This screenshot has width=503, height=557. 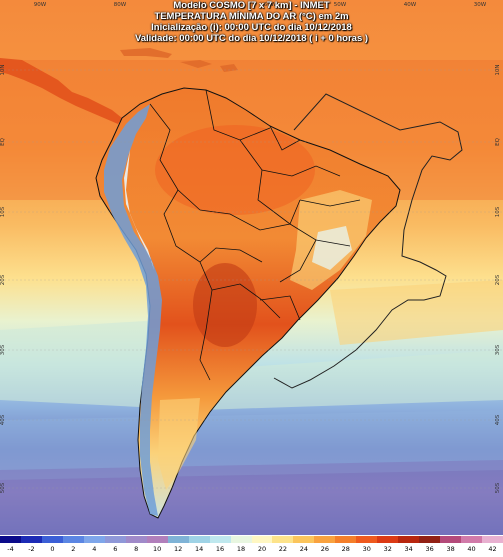 What do you see at coordinates (199, 549) in the screenshot?
I see `colorbar-tick-label: 14` at bounding box center [199, 549].